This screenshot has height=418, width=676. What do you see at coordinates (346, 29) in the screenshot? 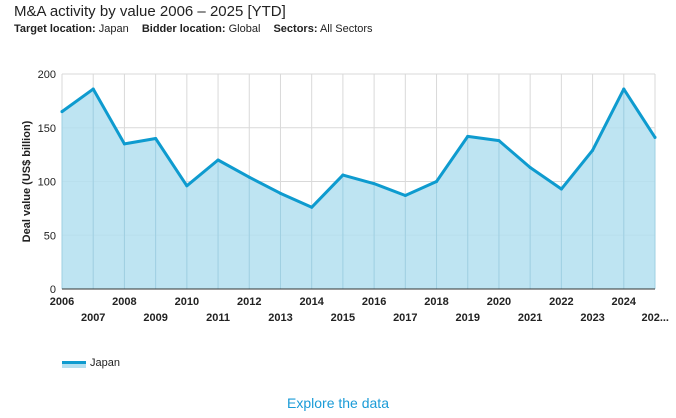
I see `filter-sectors-value: All Sectors` at bounding box center [346, 29].